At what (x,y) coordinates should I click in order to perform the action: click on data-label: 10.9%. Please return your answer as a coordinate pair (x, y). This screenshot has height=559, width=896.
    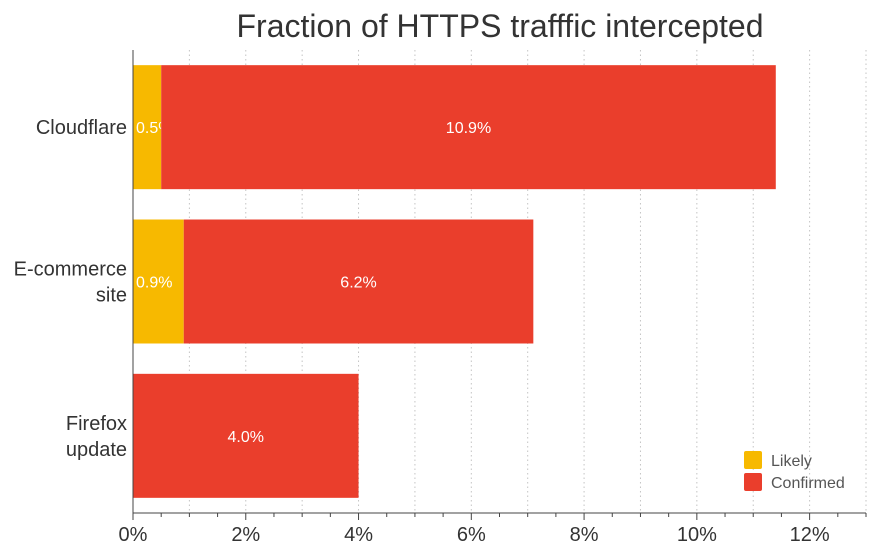
    Looking at the image, I should click on (468, 128).